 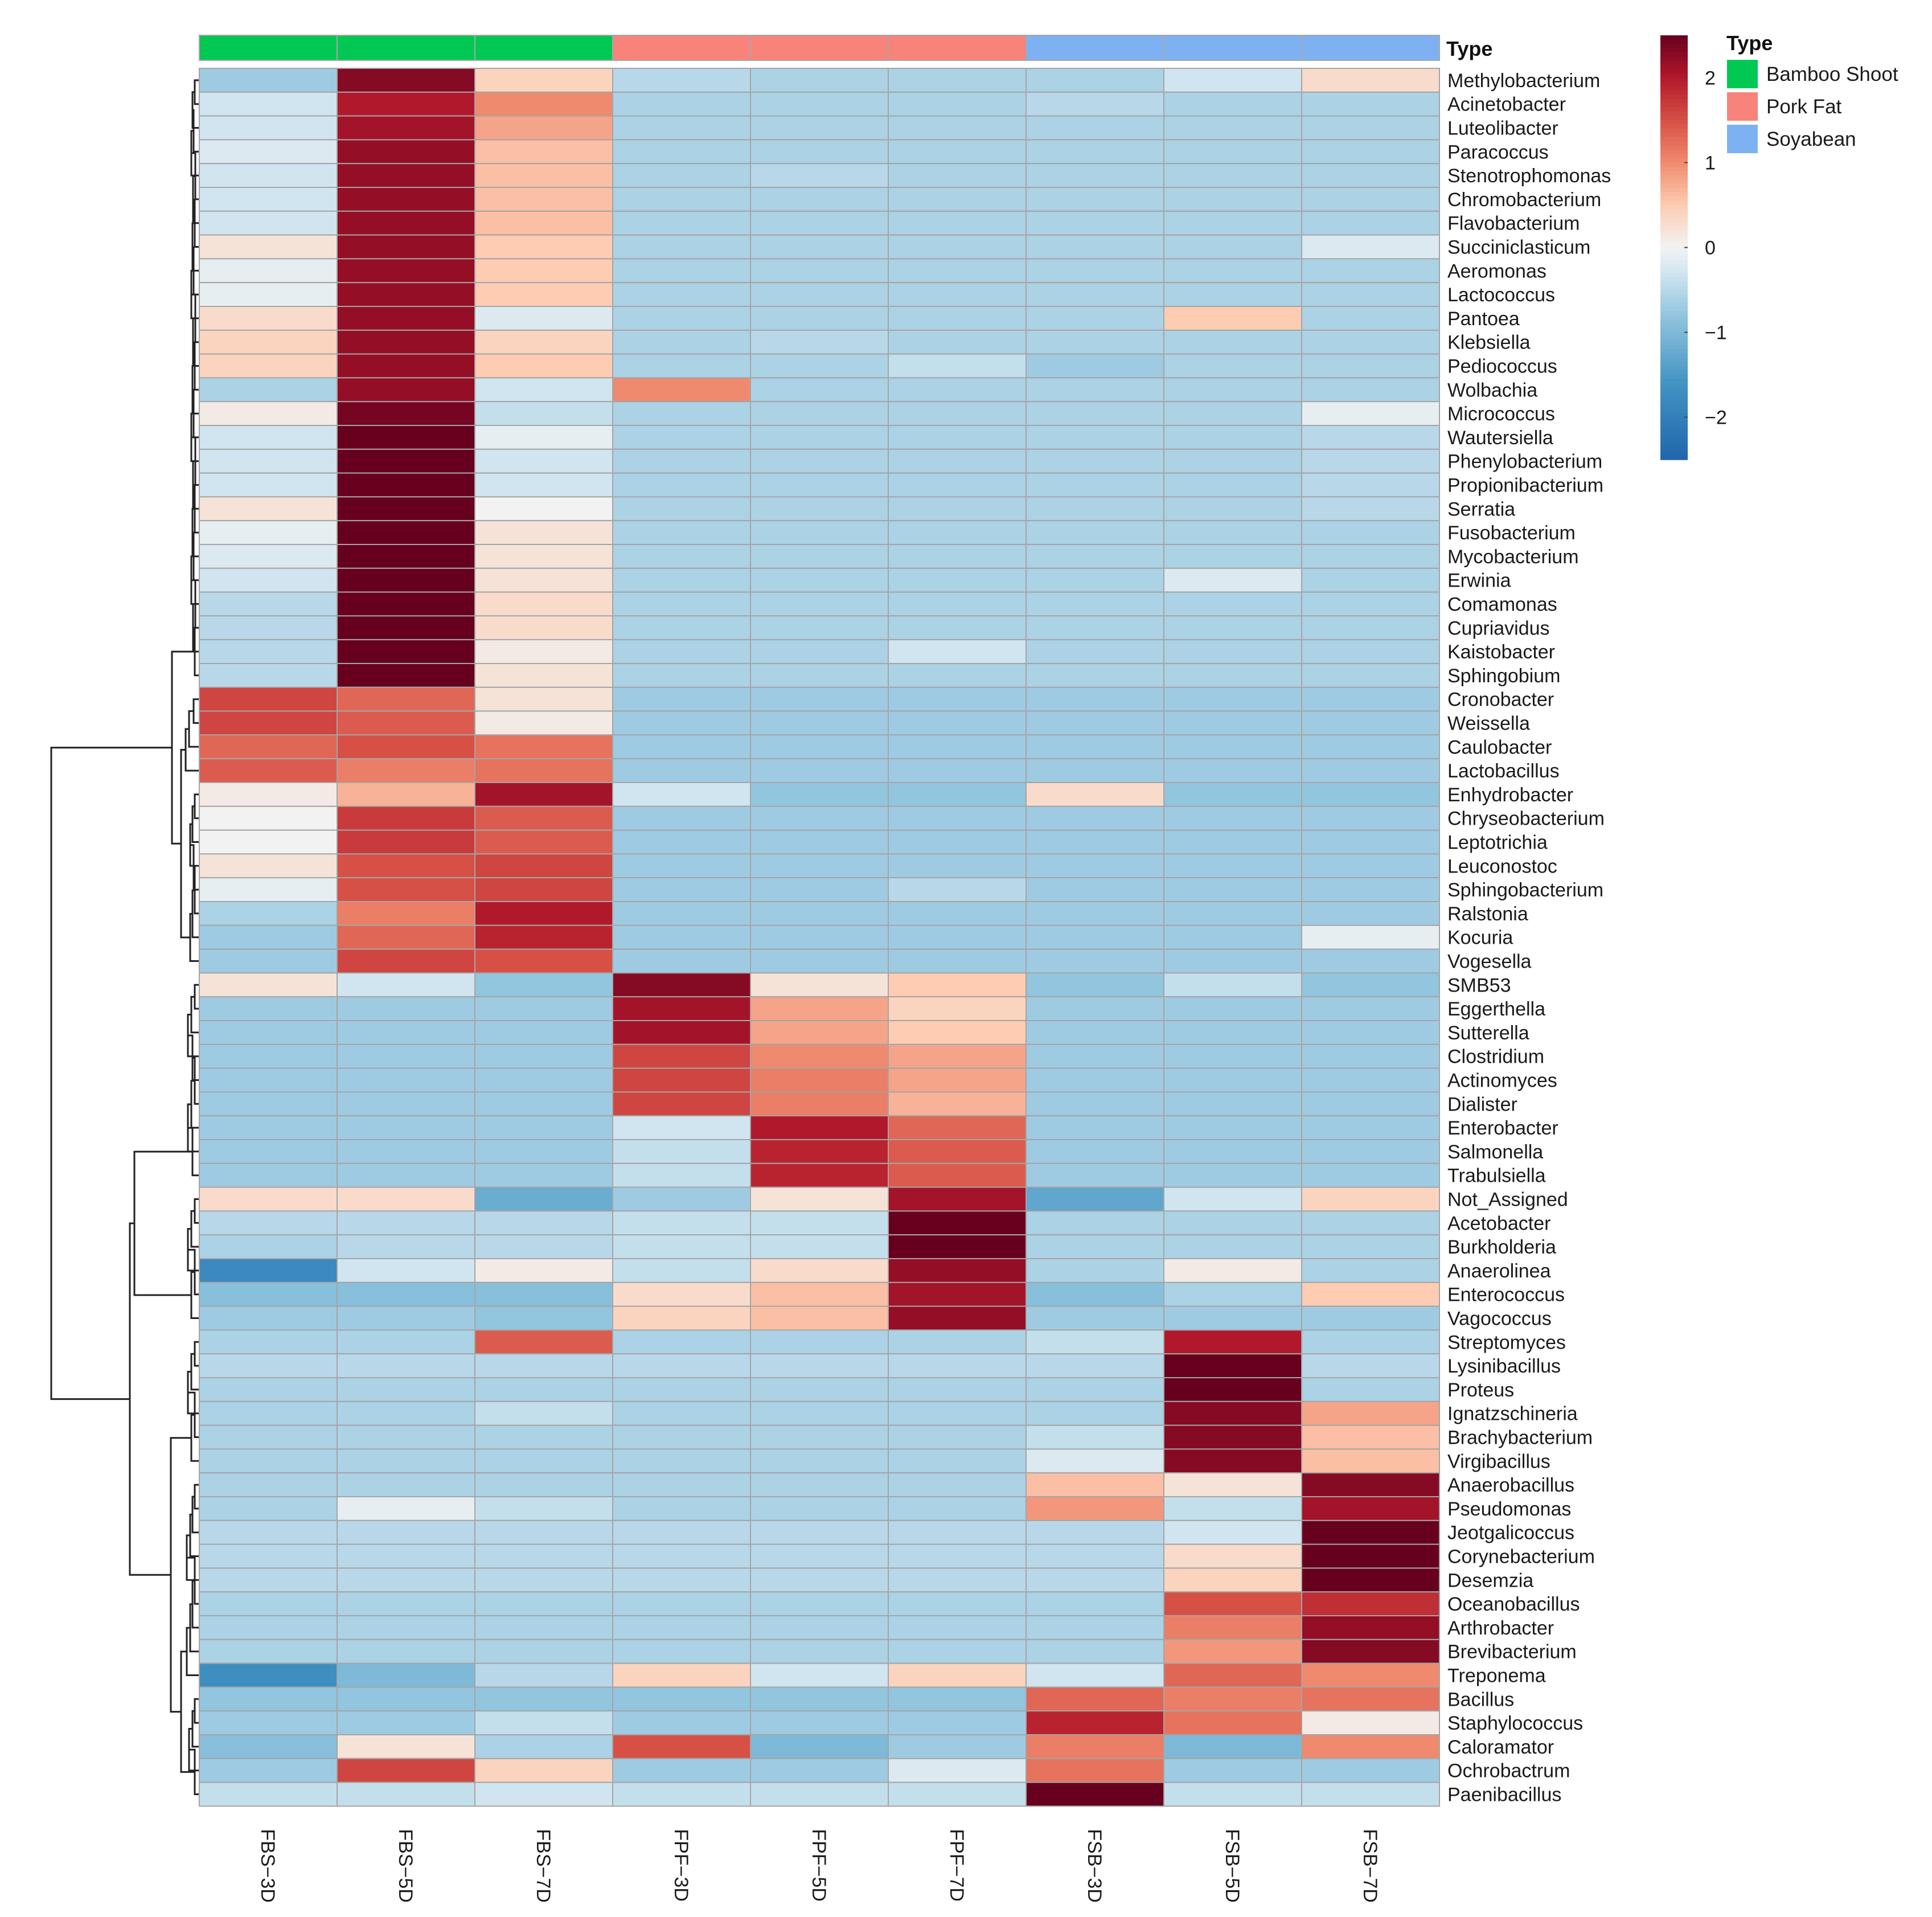 What do you see at coordinates (1512, 1652) in the screenshot?
I see `row-label: Brevibacterium` at bounding box center [1512, 1652].